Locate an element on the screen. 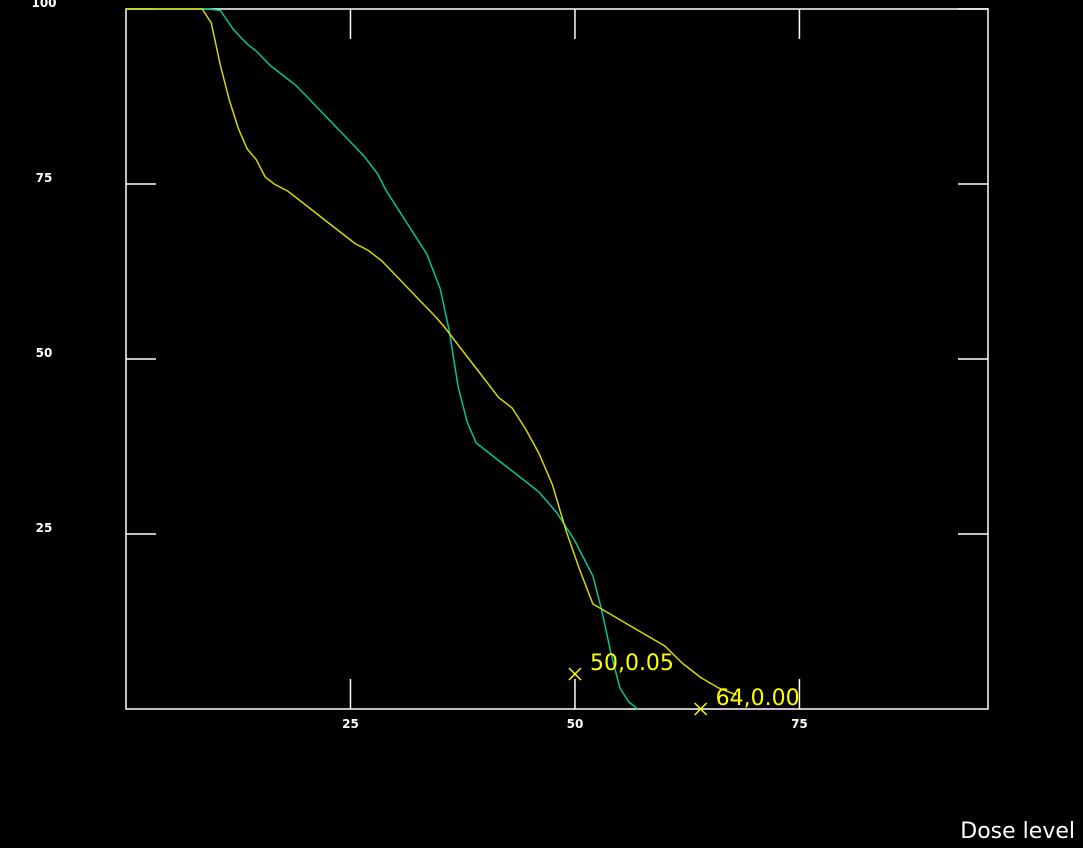  x-tick-label: 25 is located at coordinates (350, 724).